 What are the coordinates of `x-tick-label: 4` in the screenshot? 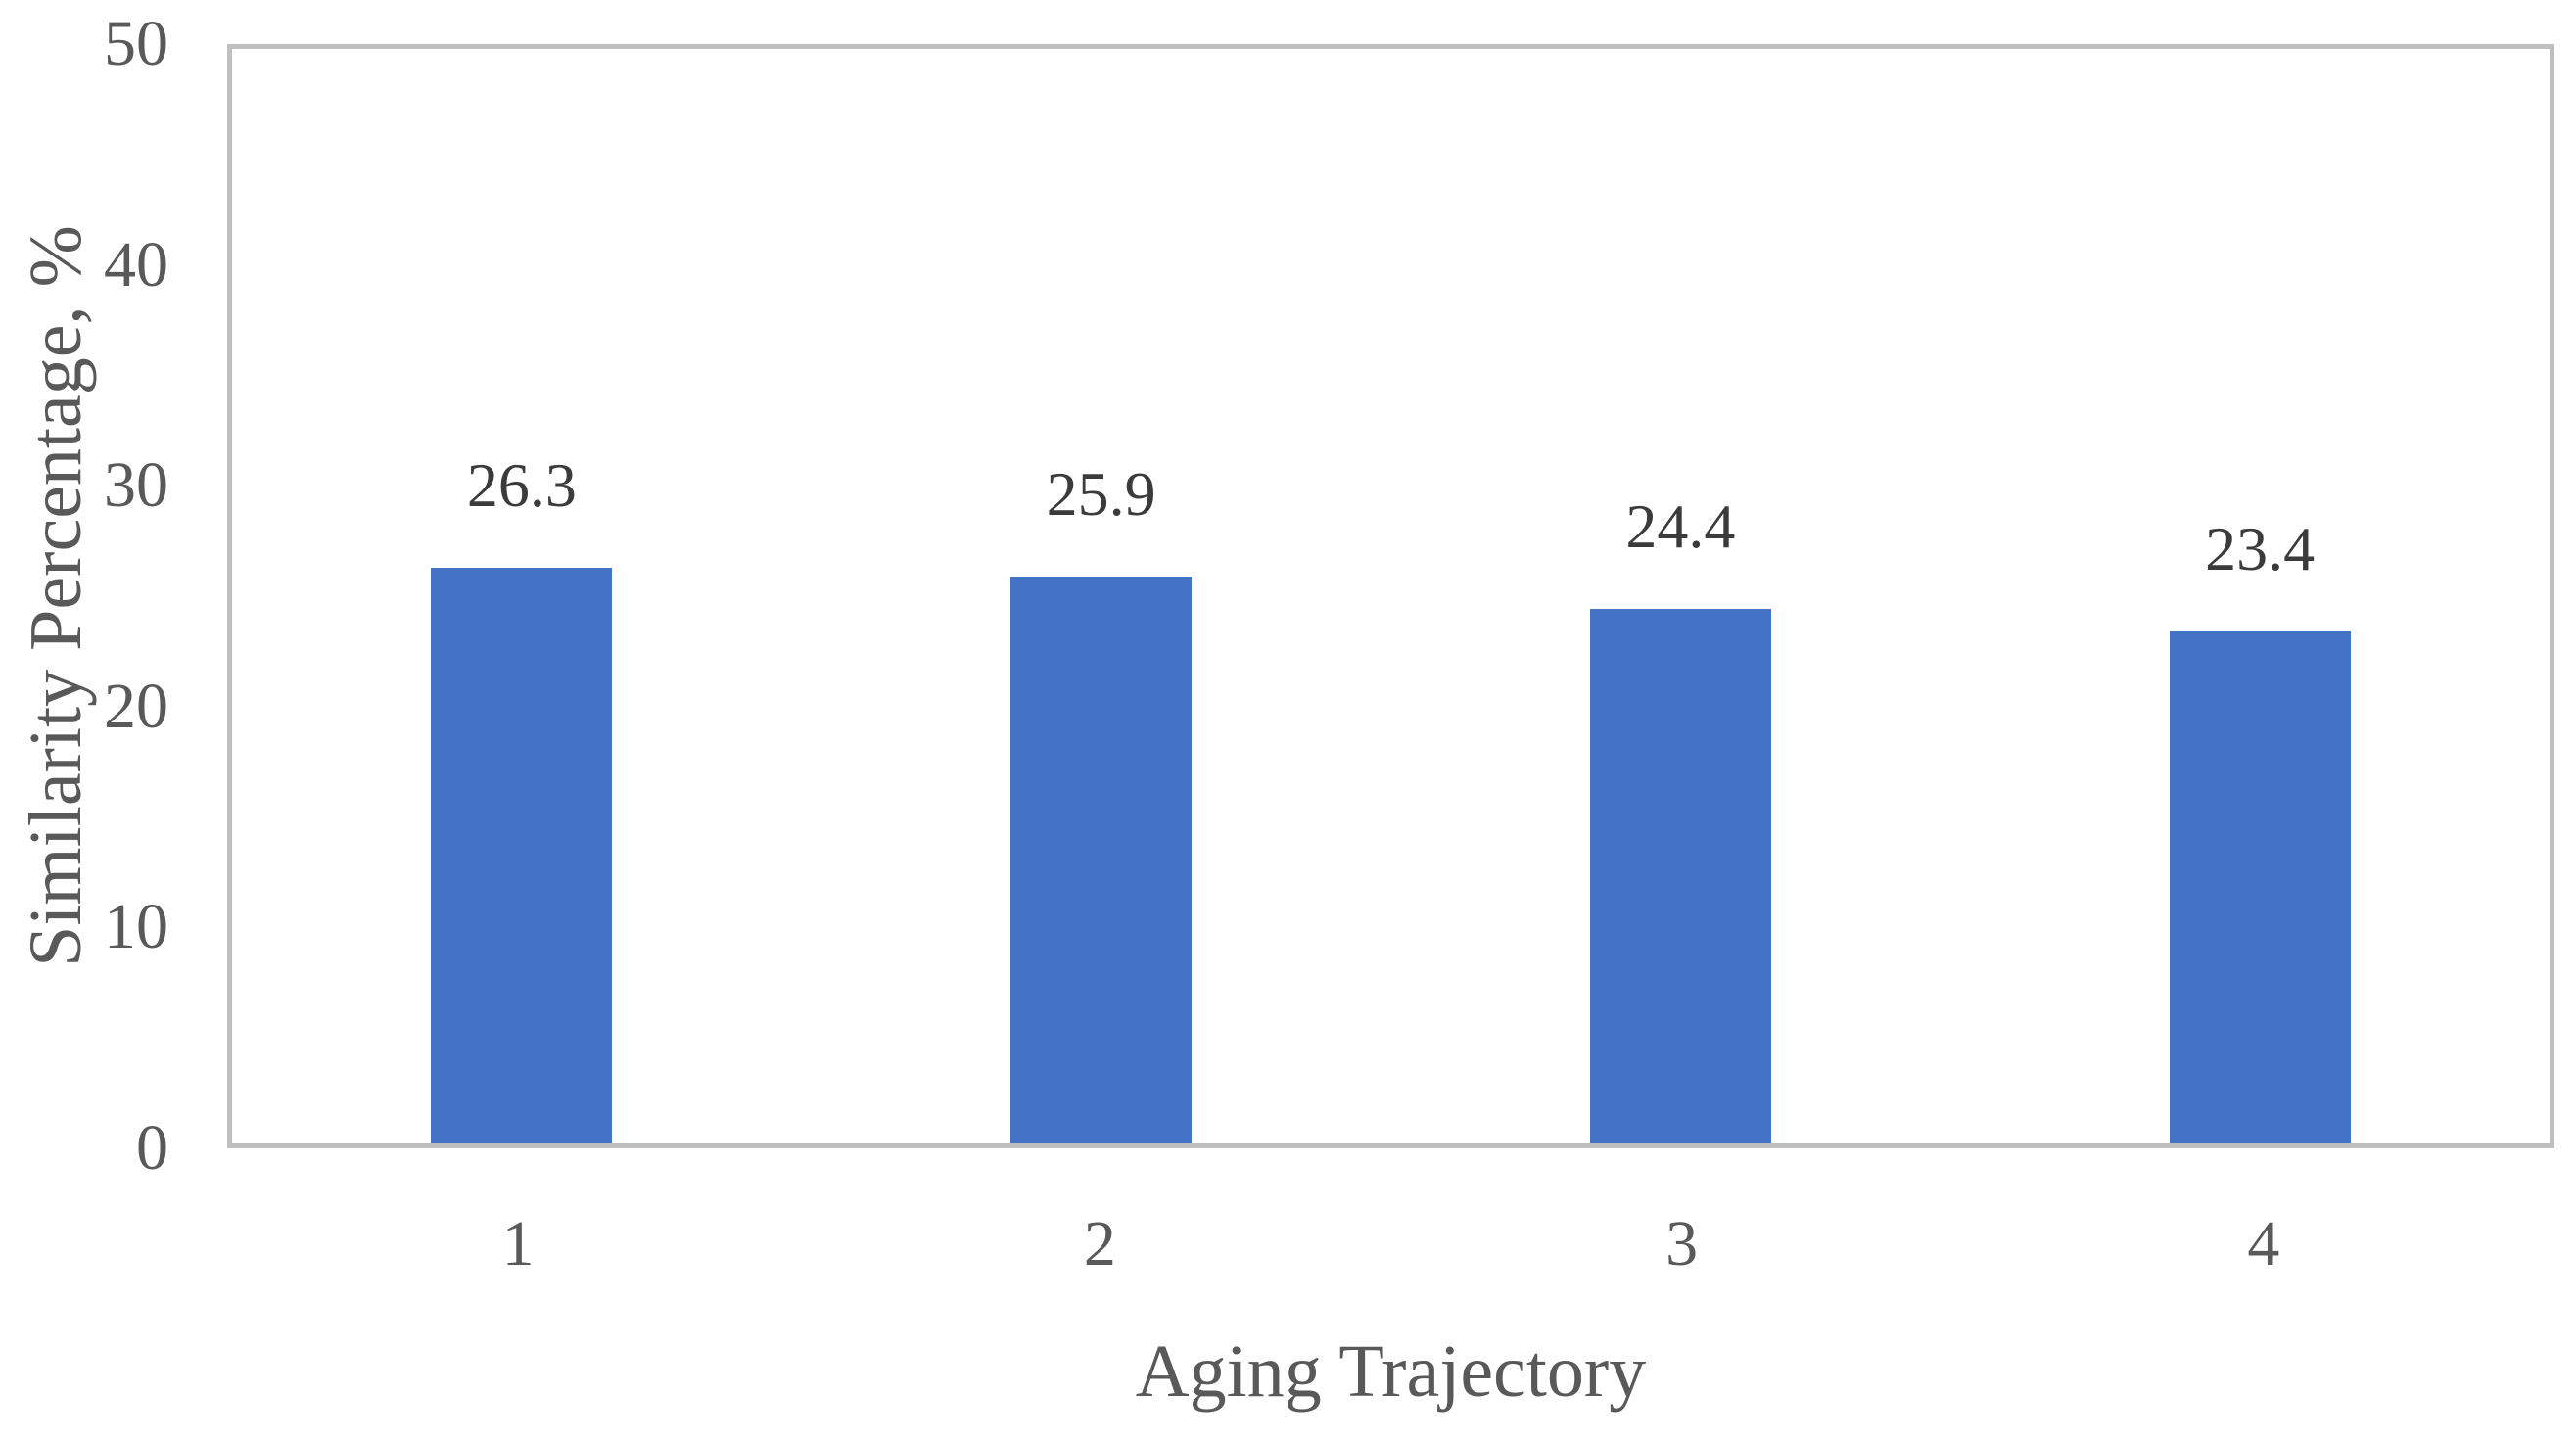 It's located at (2263, 1243).